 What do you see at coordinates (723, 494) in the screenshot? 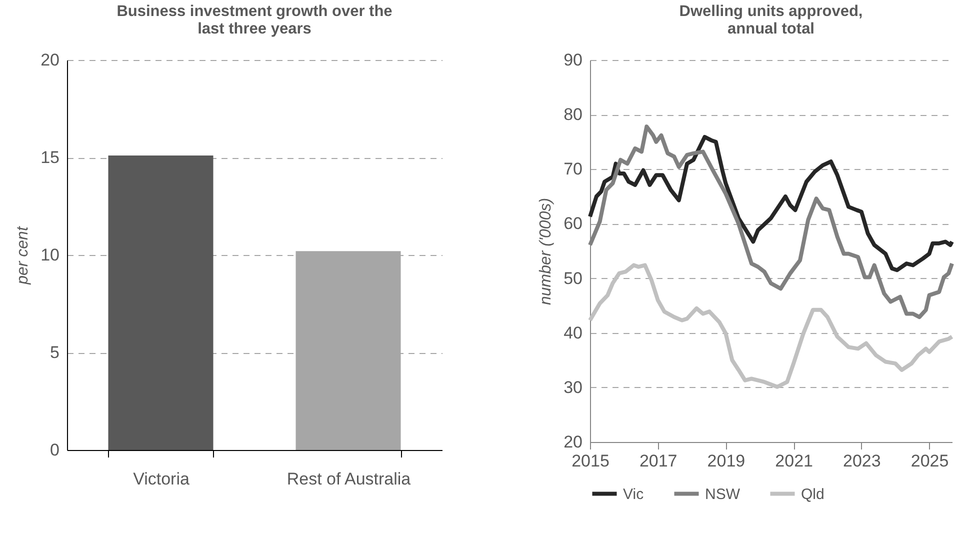
I see `legend-label: NSW` at bounding box center [723, 494].